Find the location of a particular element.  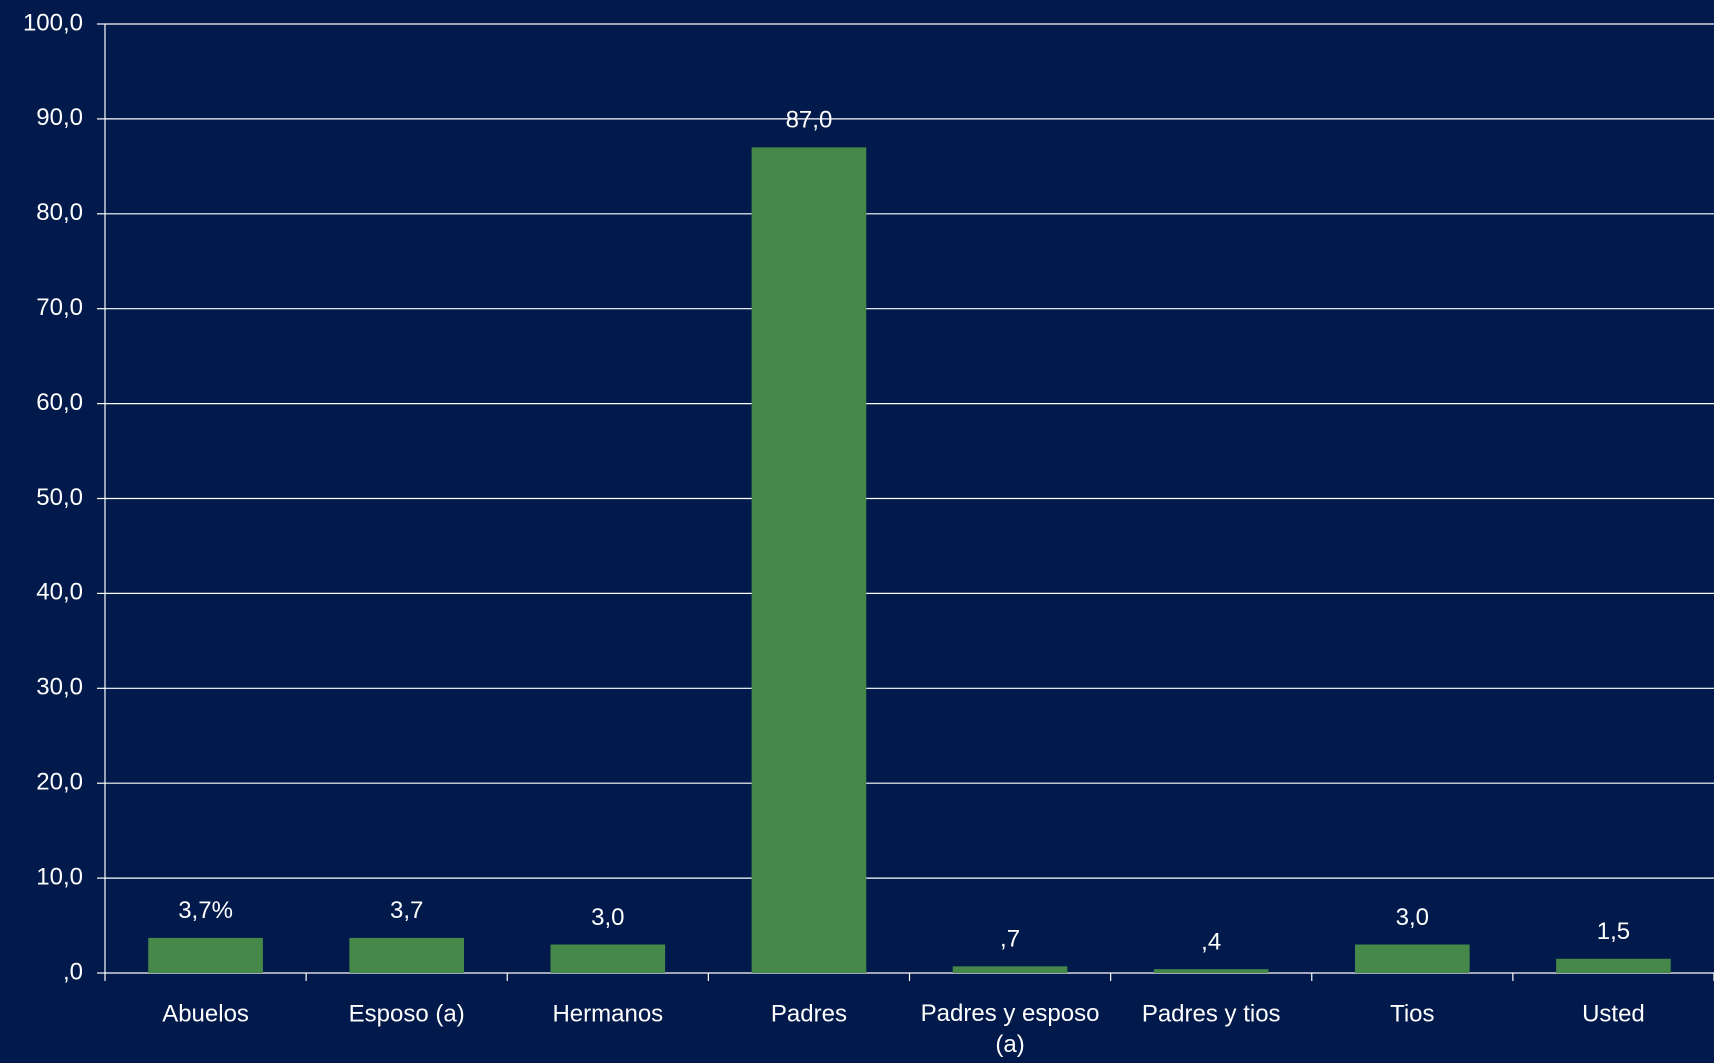

x-tick-label: Usted is located at coordinates (1613, 1013).